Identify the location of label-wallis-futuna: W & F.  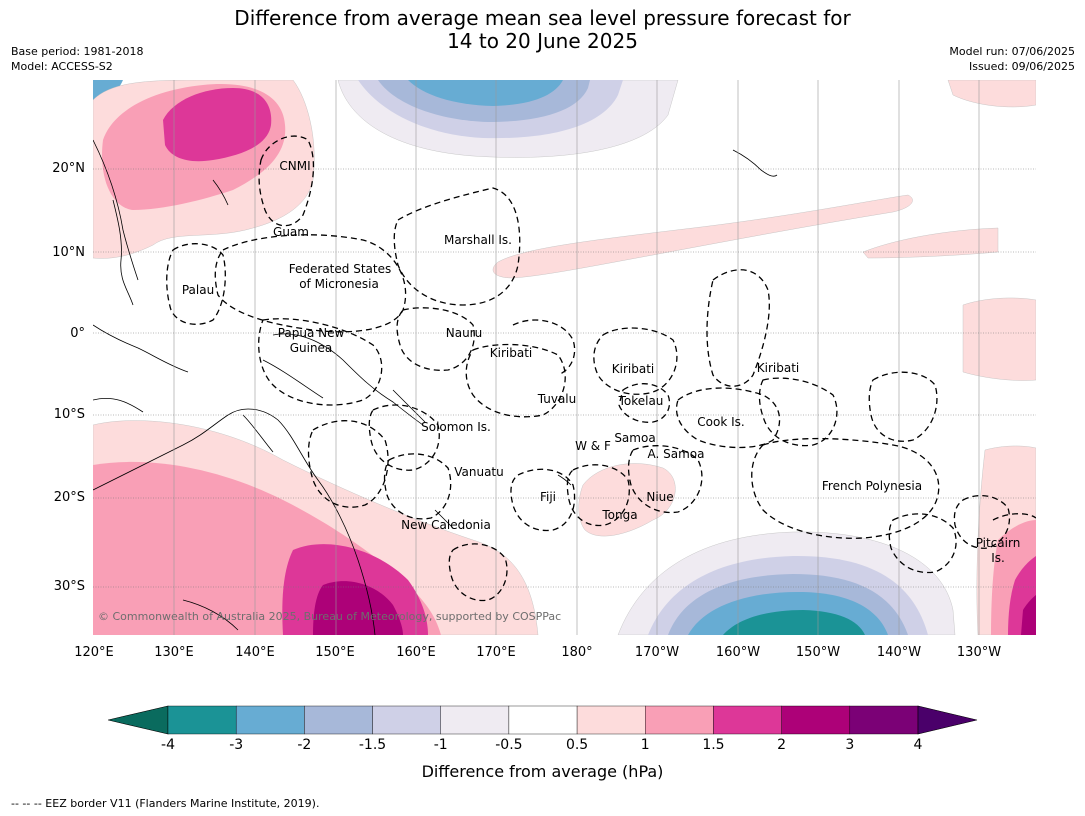
(593, 446).